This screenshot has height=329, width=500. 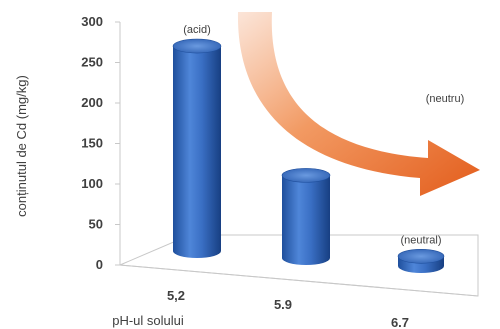 What do you see at coordinates (299, 280) in the screenshot?
I see `floor-front-edge` at bounding box center [299, 280].